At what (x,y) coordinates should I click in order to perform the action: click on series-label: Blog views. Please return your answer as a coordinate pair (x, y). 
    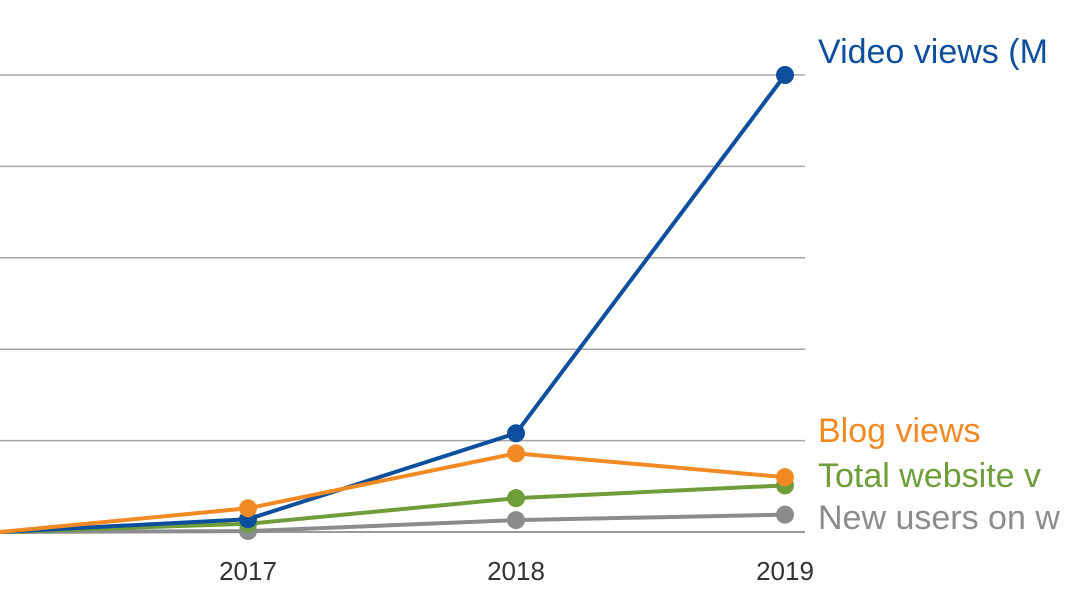
    Looking at the image, I should click on (899, 431).